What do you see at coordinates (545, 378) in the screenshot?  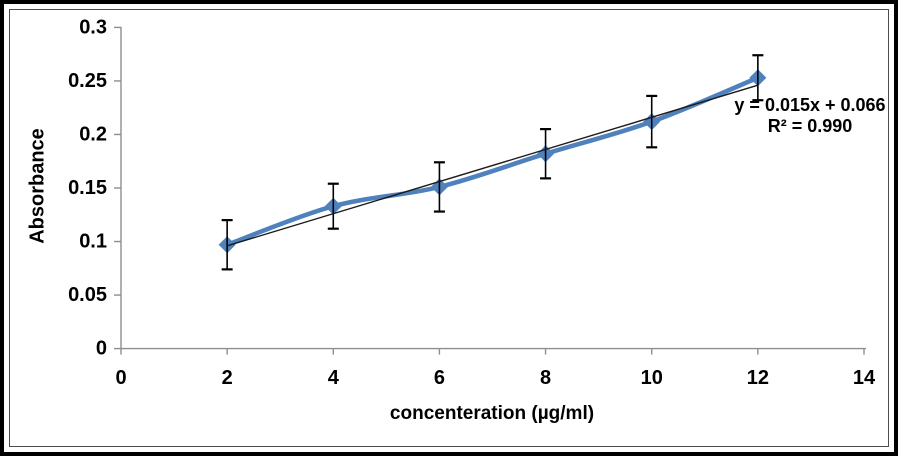 I see `x-tick-label: 8` at bounding box center [545, 378].